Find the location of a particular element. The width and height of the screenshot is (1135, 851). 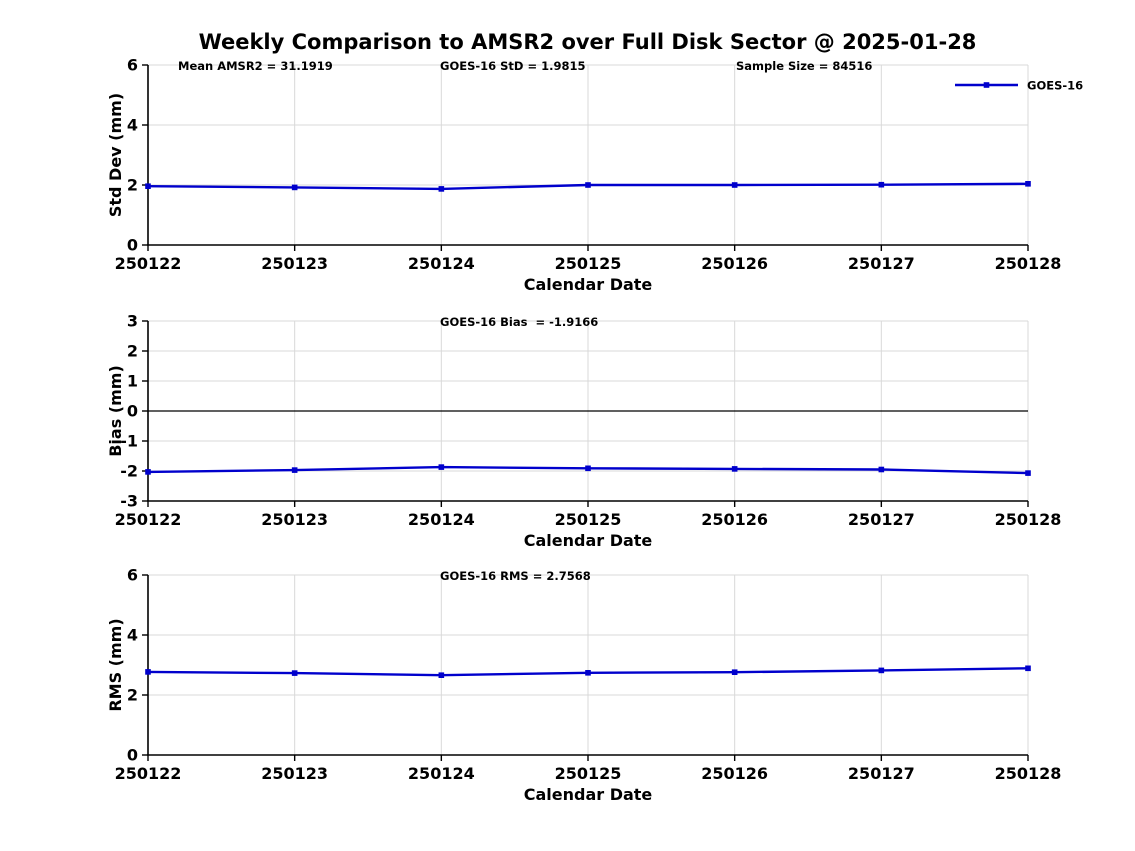

y-tick-label: 1 is located at coordinates (132, 381).